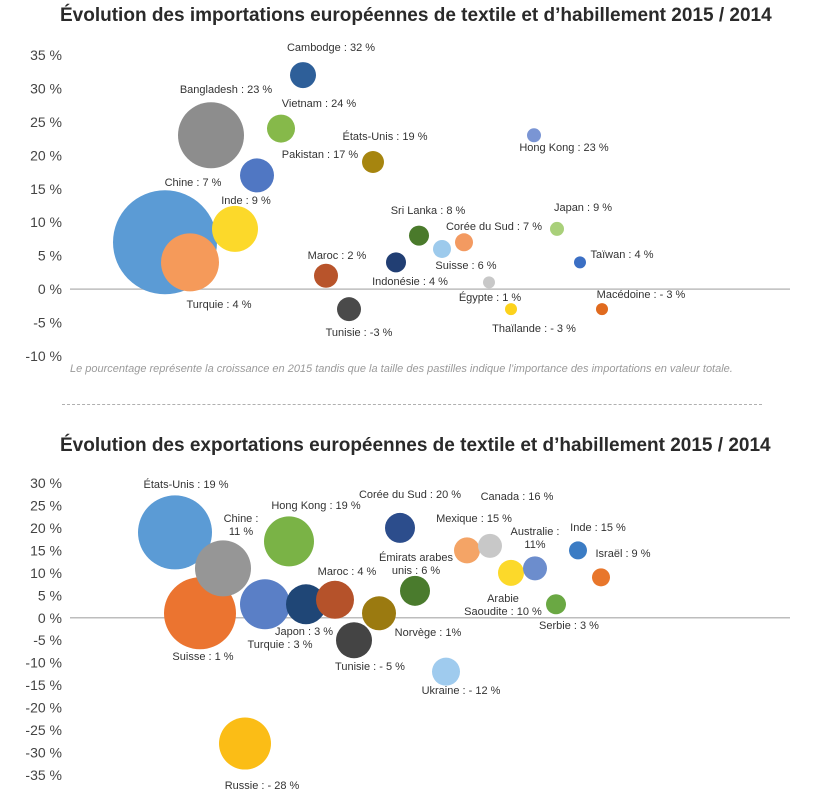 This screenshot has width=837, height=792. What do you see at coordinates (622, 255) in the screenshot?
I see `bubble-label: Taïwan : 4 %` at bounding box center [622, 255].